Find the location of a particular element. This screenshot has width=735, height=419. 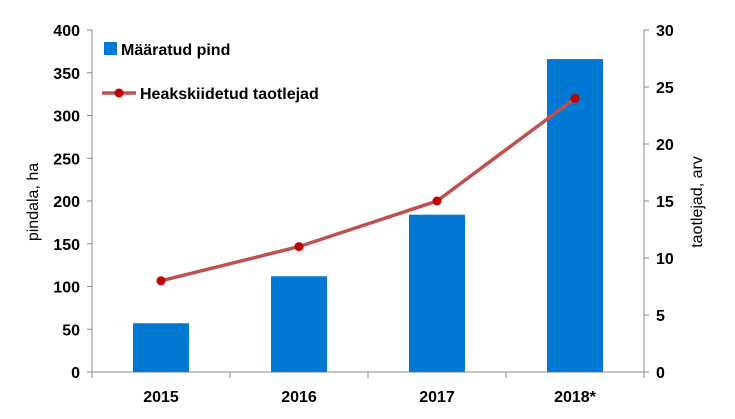

right-tick-label: 10 is located at coordinates (665, 259).